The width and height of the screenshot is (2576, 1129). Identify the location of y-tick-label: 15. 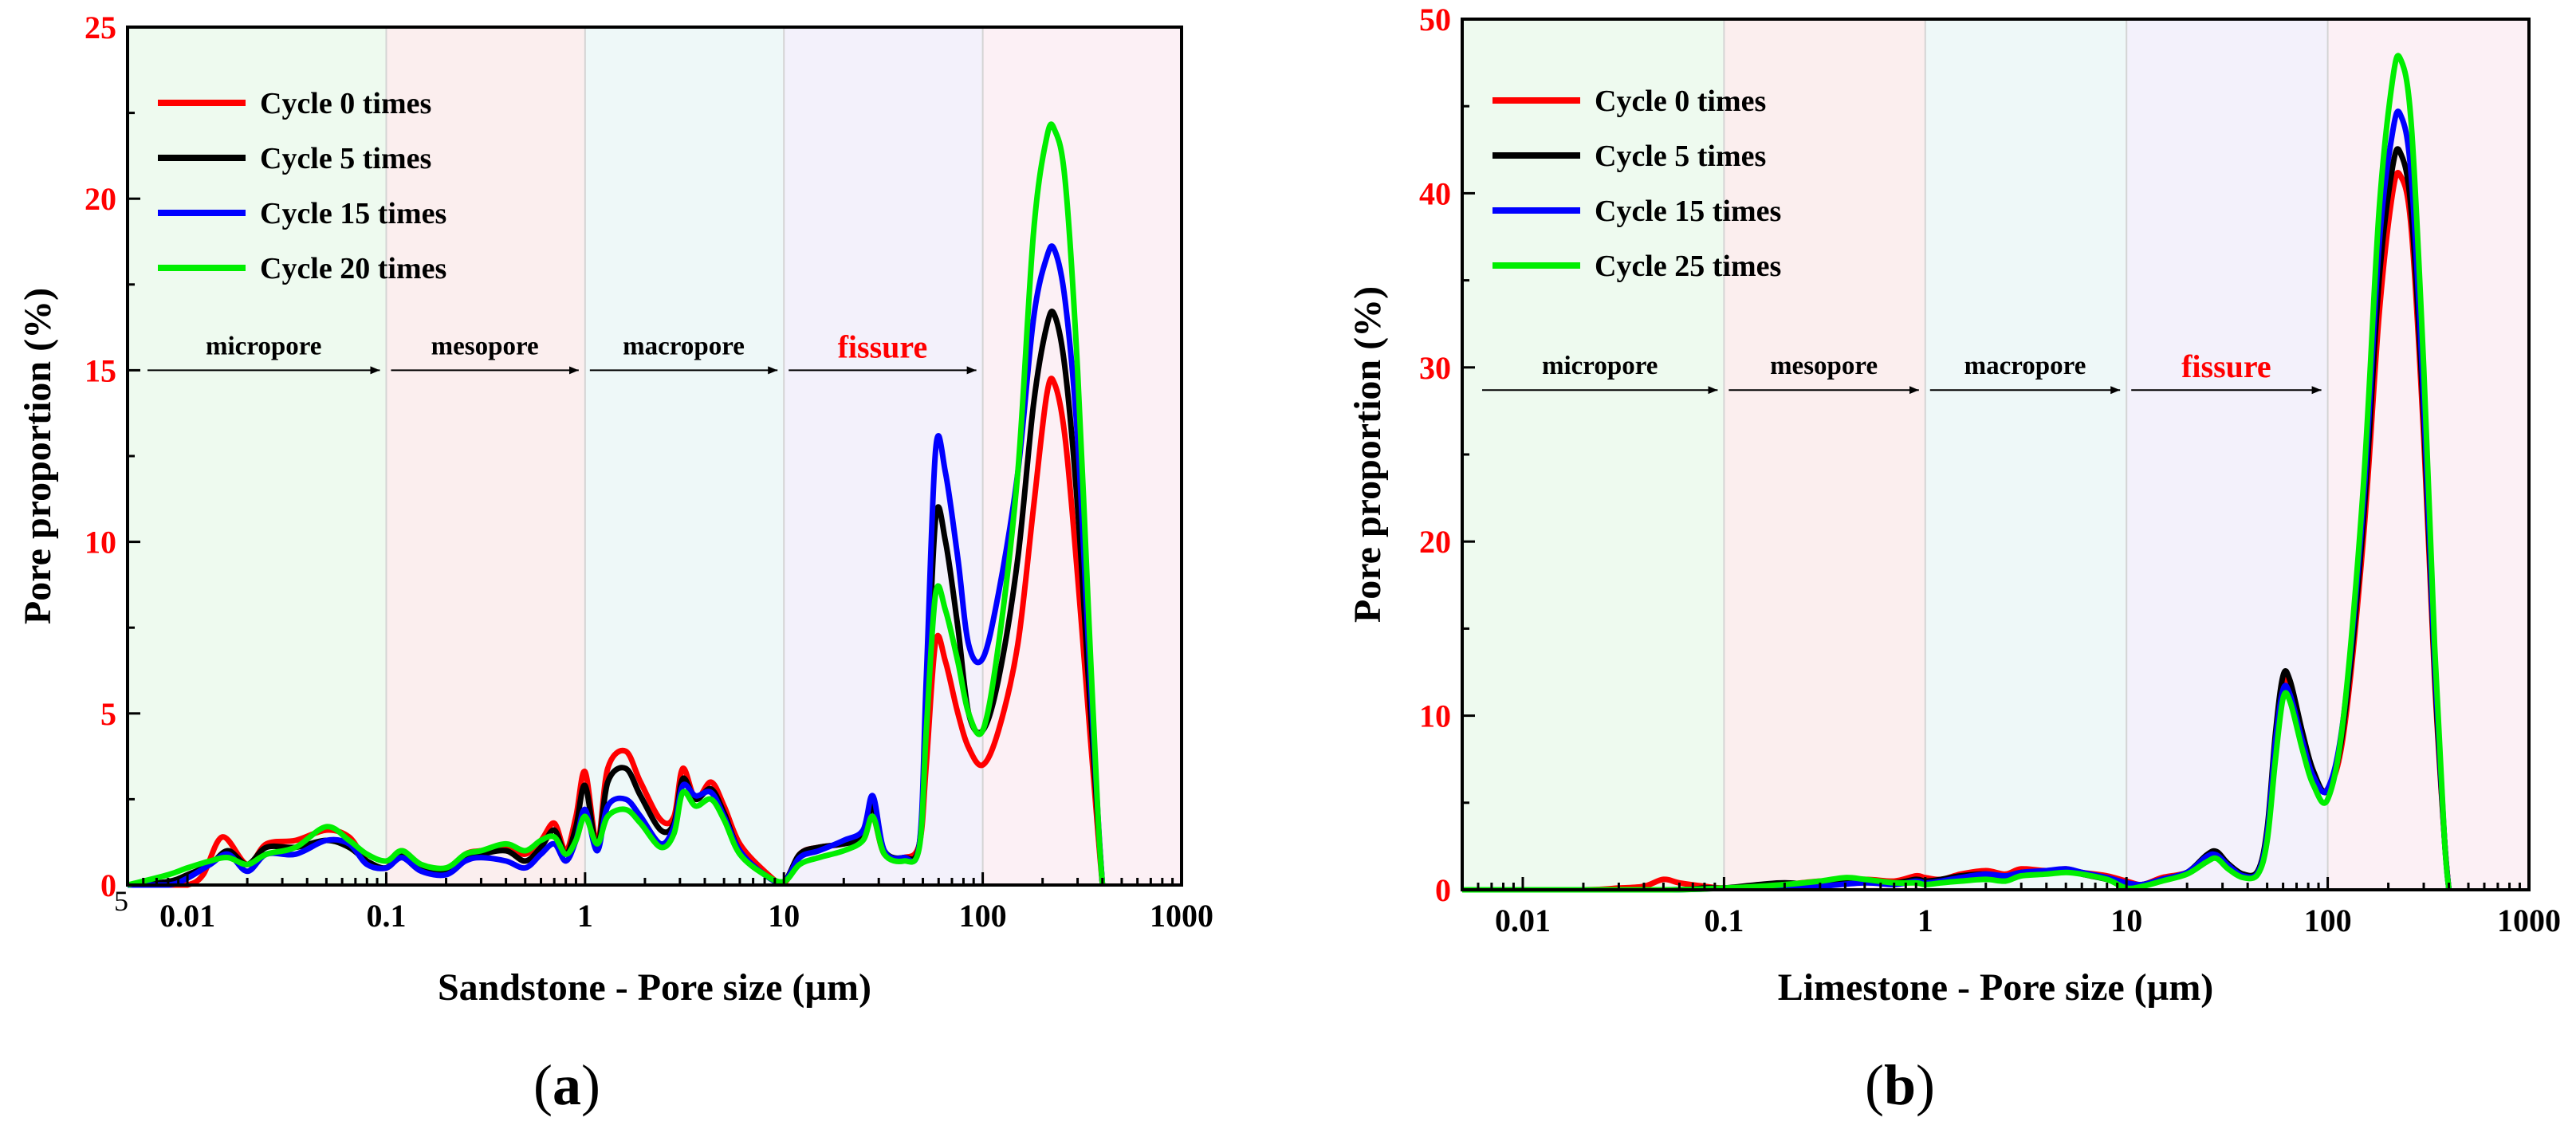
(101, 370).